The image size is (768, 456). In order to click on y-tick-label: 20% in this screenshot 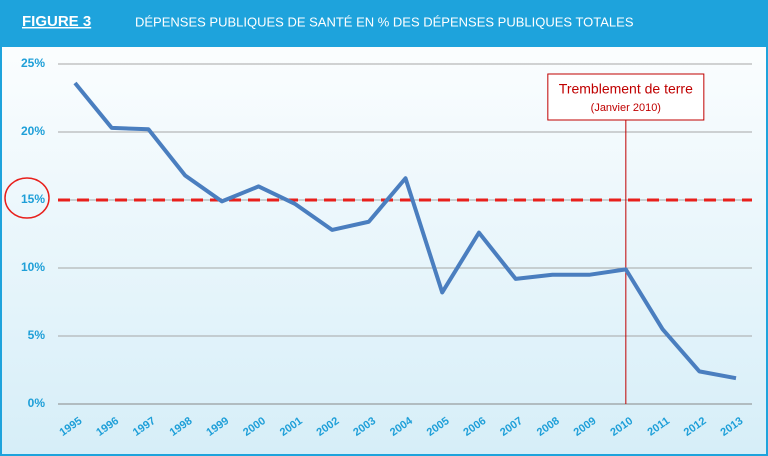, I will do `click(33, 131)`.